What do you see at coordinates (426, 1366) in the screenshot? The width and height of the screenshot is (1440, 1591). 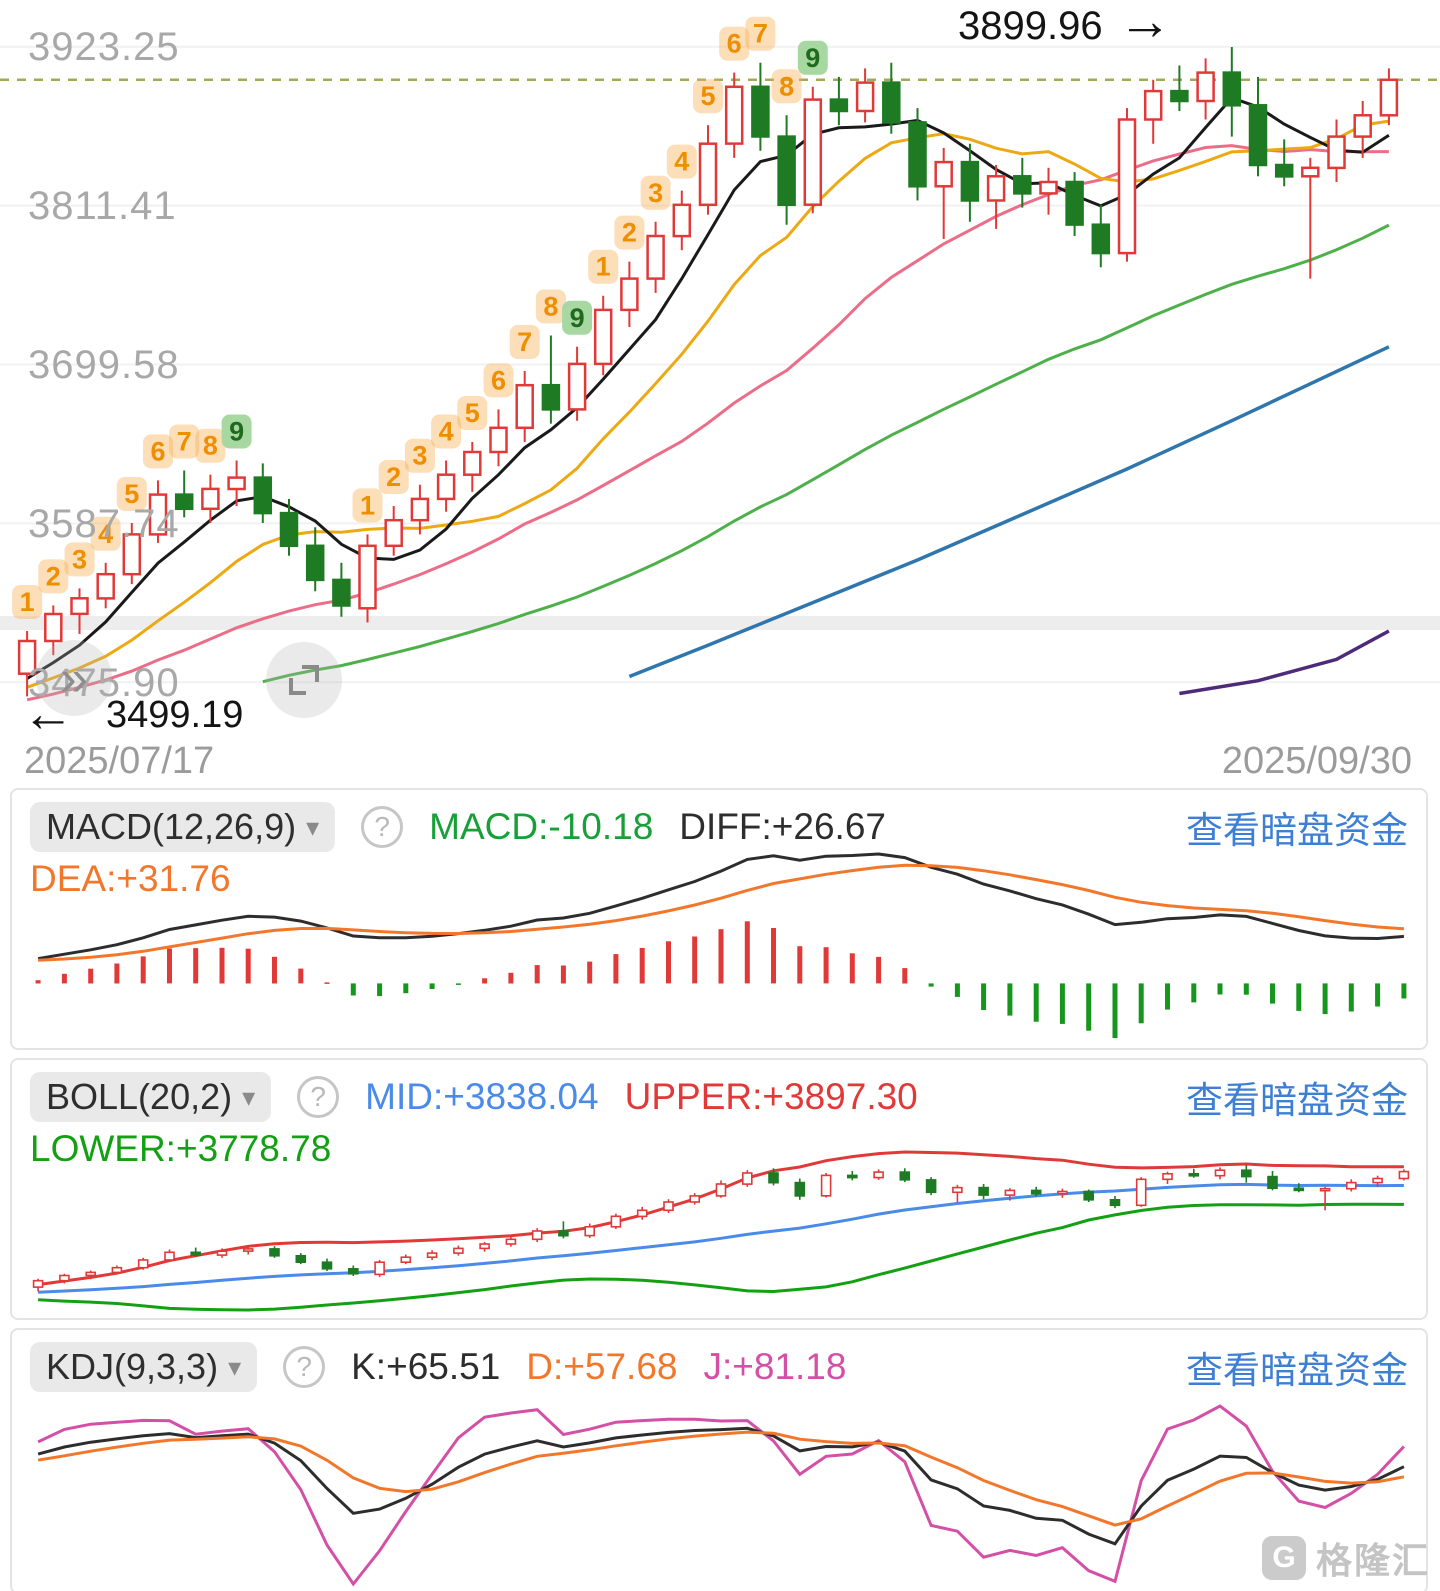 I see `k-value: K:+65.51` at bounding box center [426, 1366].